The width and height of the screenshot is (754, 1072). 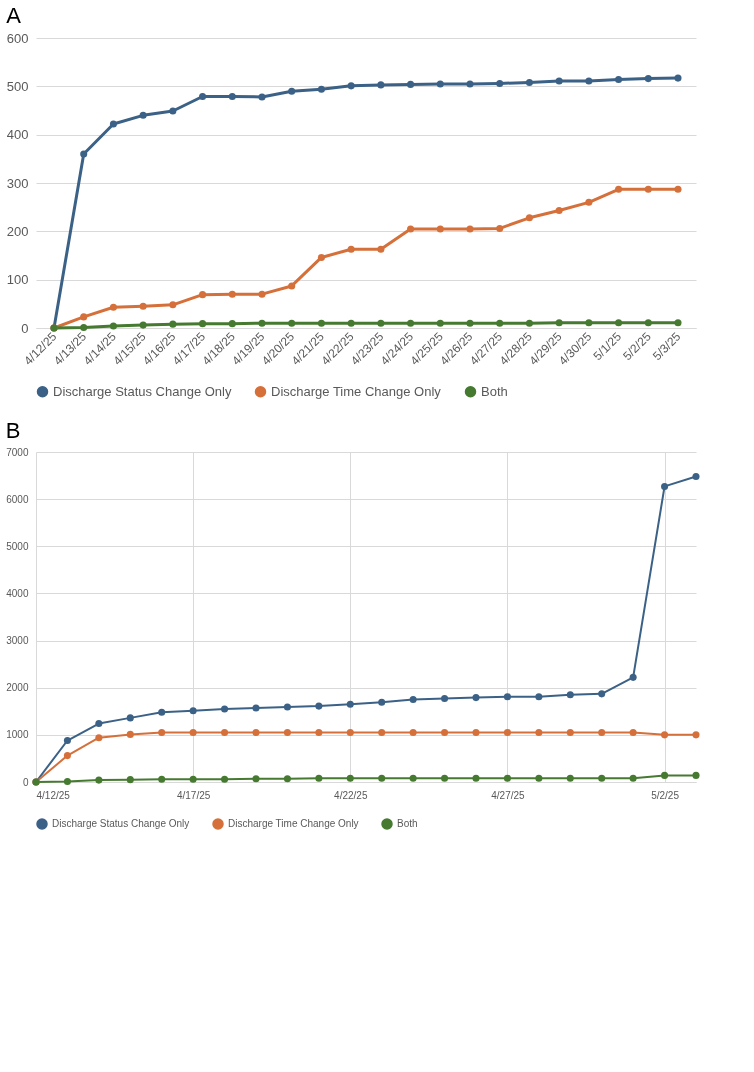 I want to click on y-tick-label: 400, so click(x=17, y=135).